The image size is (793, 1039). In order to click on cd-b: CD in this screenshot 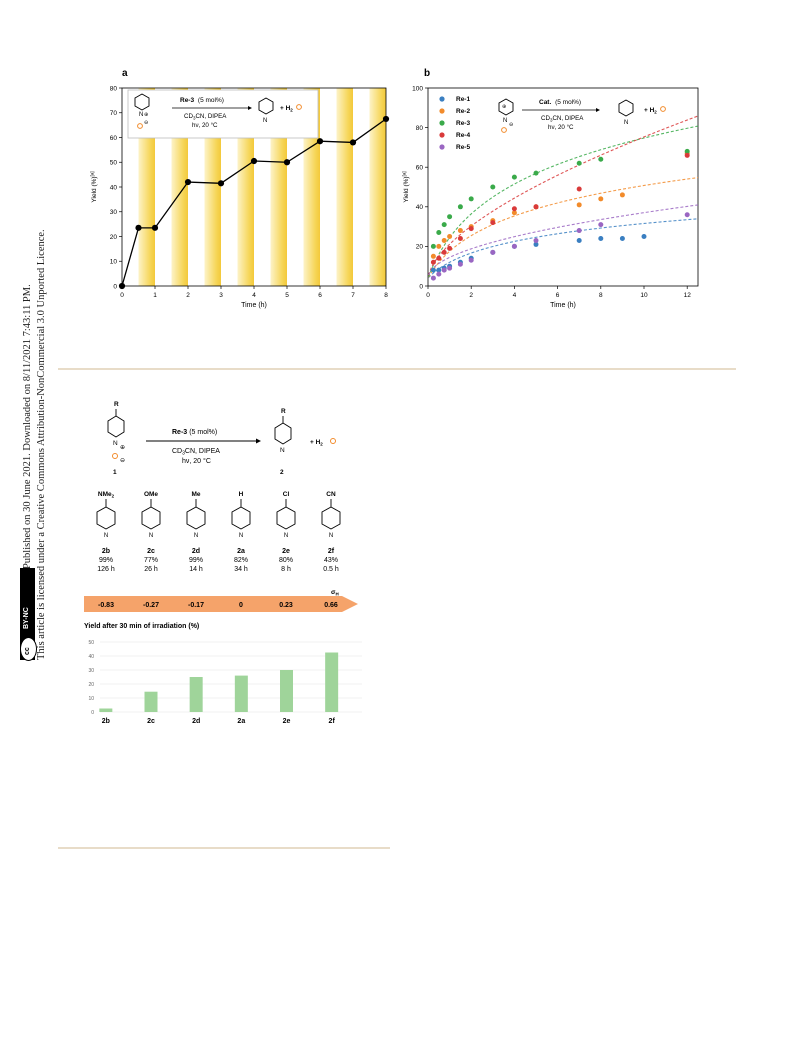, I will do `click(545, 118)`.